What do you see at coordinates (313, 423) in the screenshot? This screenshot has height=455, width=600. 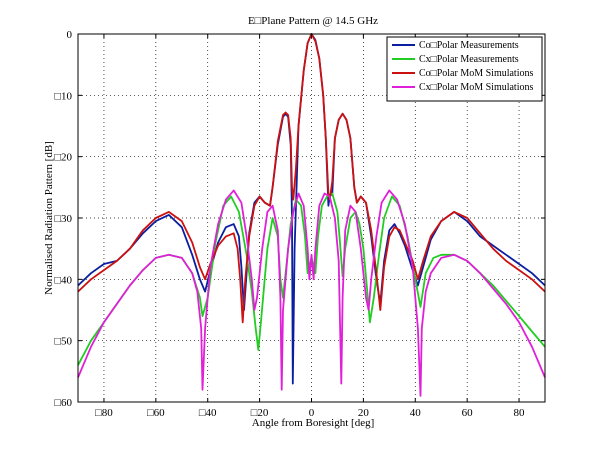 I see `x-axis-label: Angle from Boresight [deg]` at bounding box center [313, 423].